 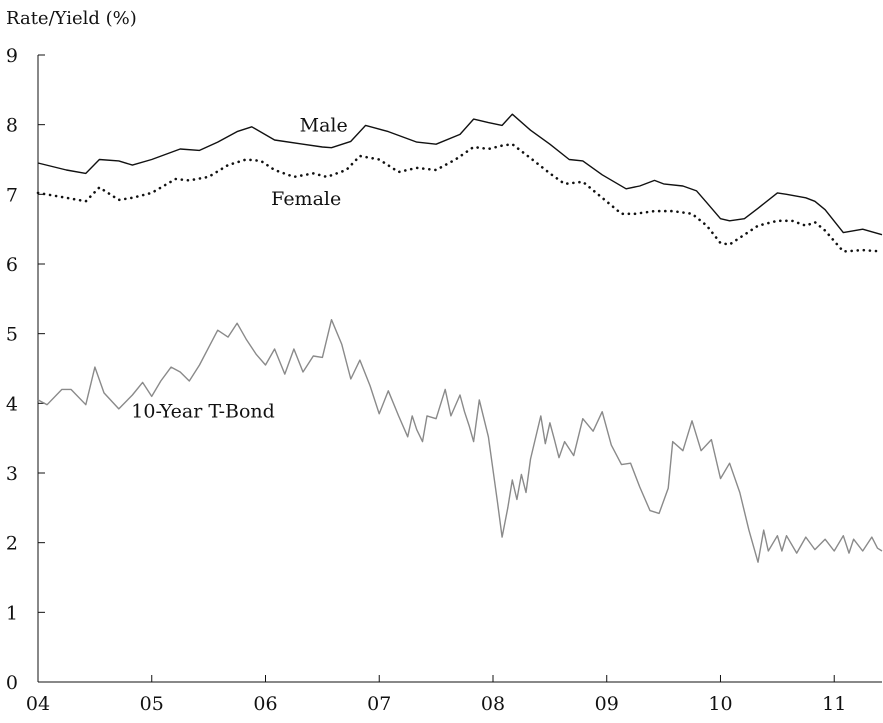 What do you see at coordinates (720, 704) in the screenshot?
I see `x-tick-label: 10` at bounding box center [720, 704].